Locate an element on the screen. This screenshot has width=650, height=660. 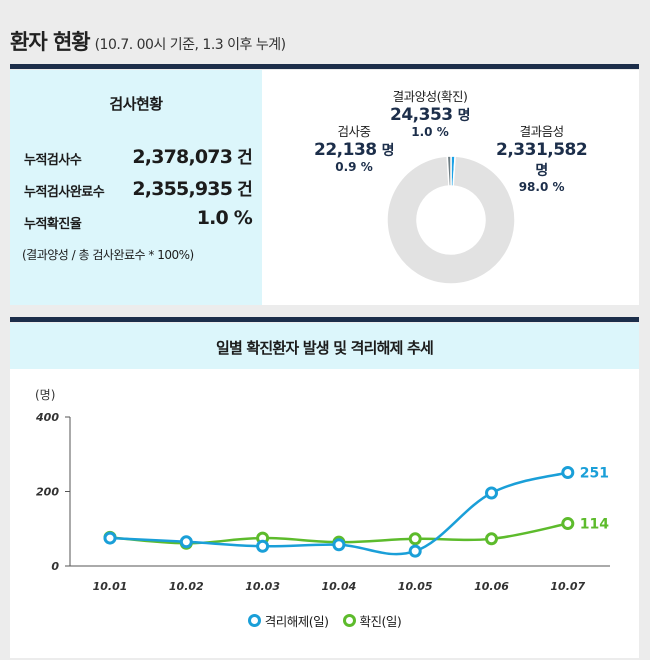
completed-tests-number: 2,355,935 is located at coordinates (182, 189).